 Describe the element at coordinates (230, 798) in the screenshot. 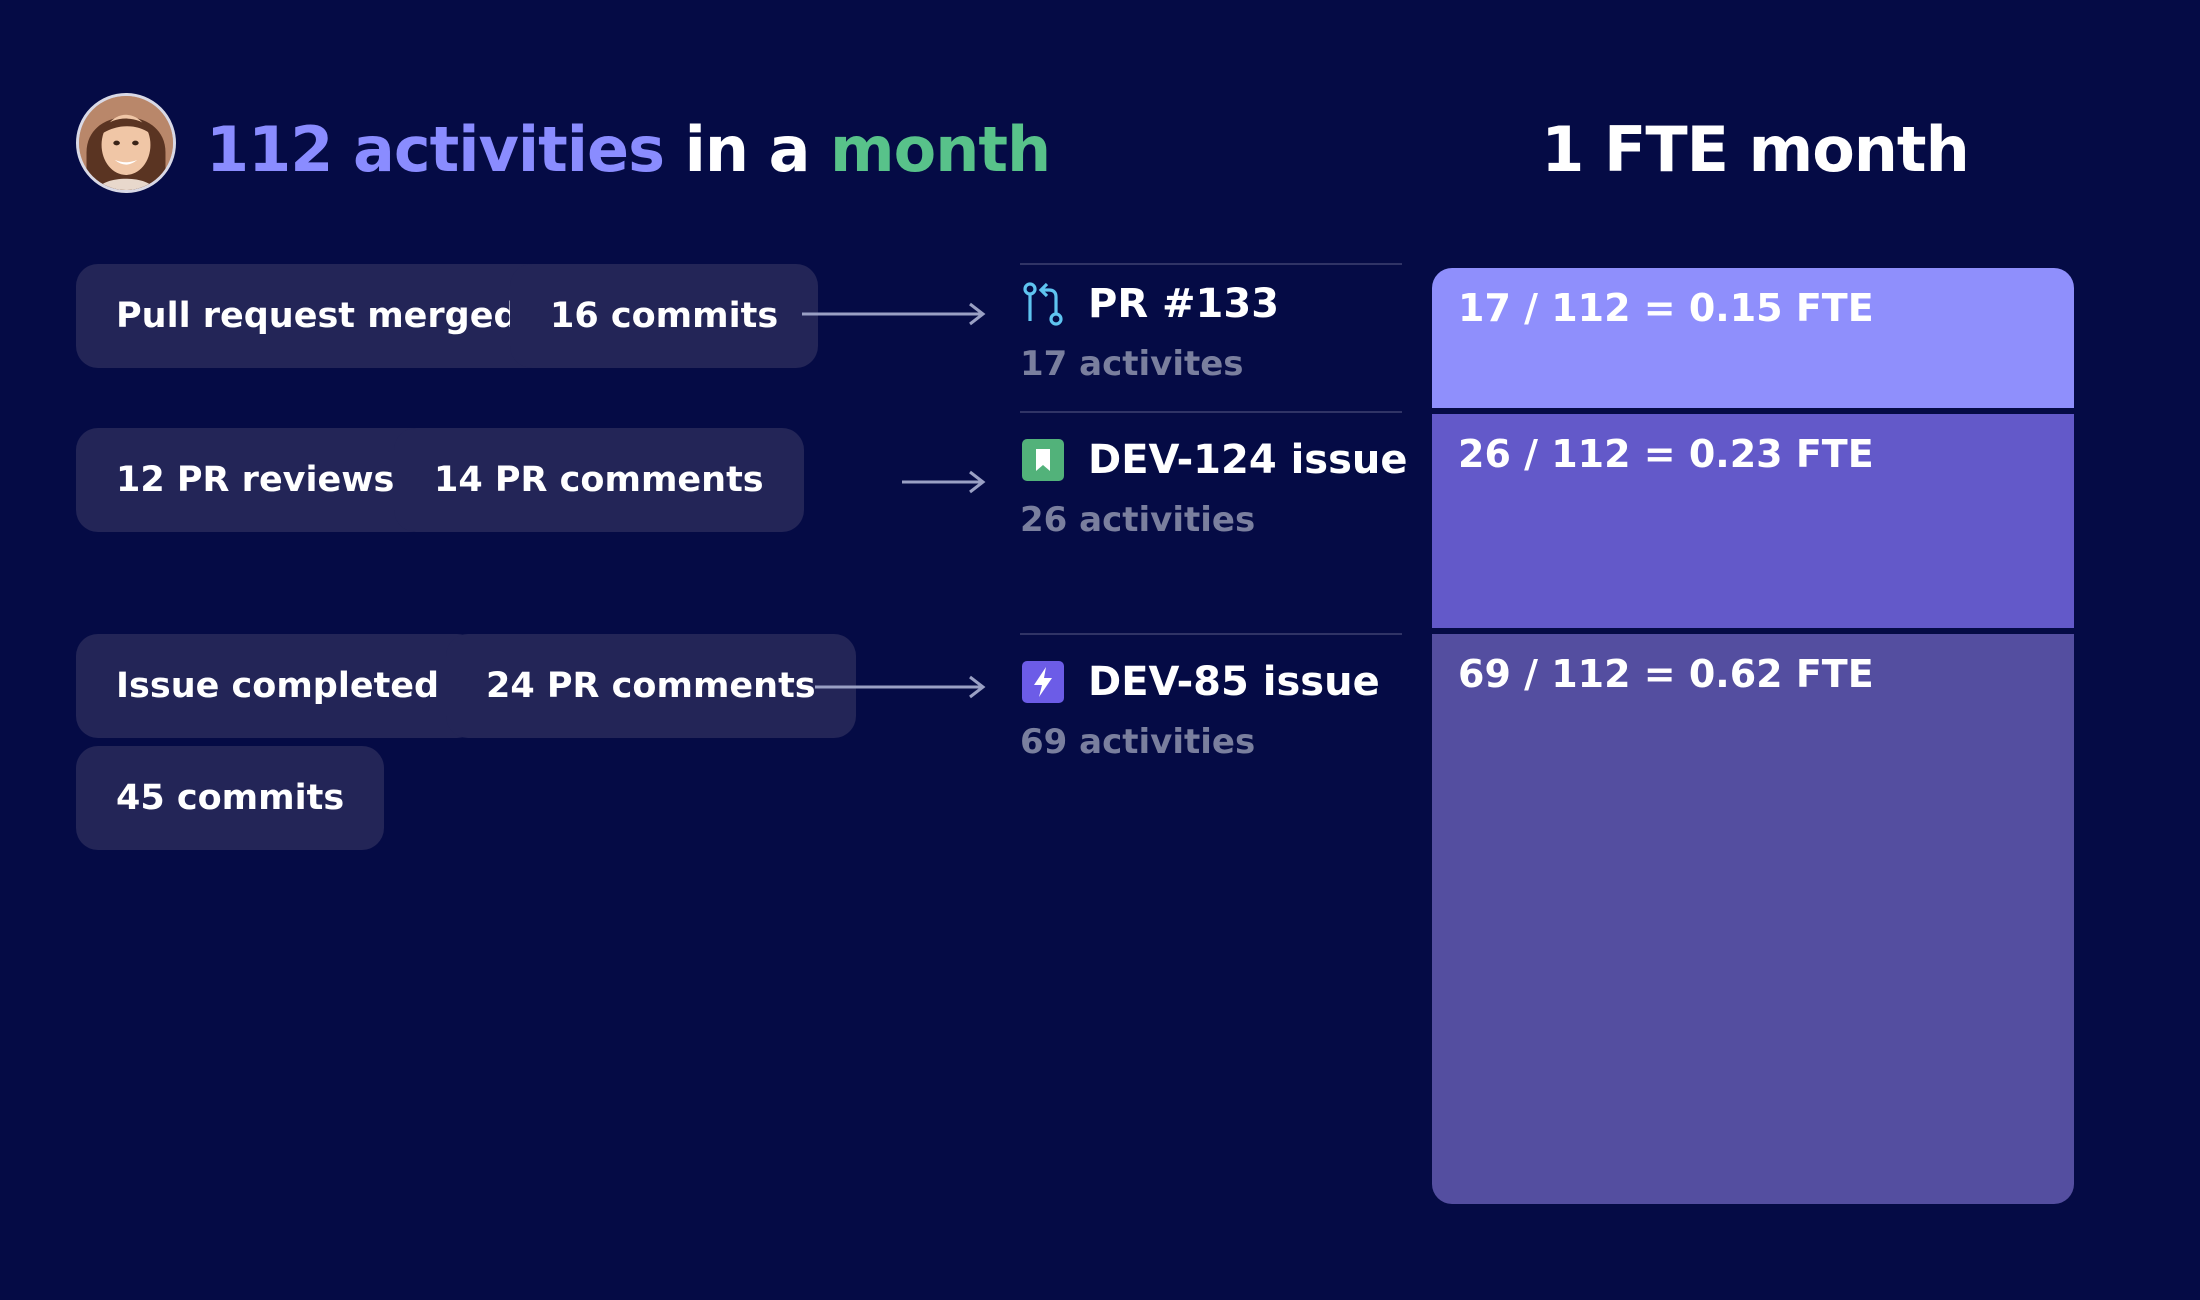

I see `chip-commits: 45 commits` at that location.